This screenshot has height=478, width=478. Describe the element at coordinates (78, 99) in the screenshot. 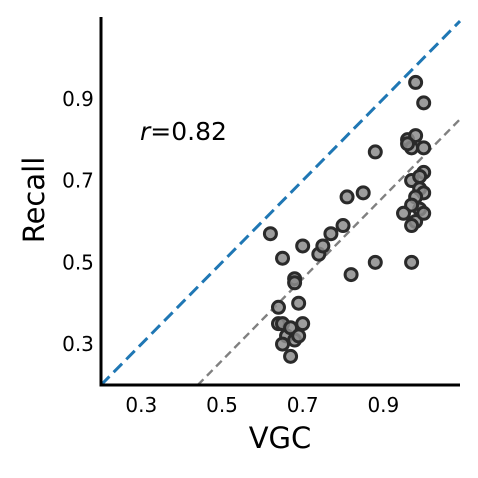

I see `y-tick-label: 0.9` at that location.